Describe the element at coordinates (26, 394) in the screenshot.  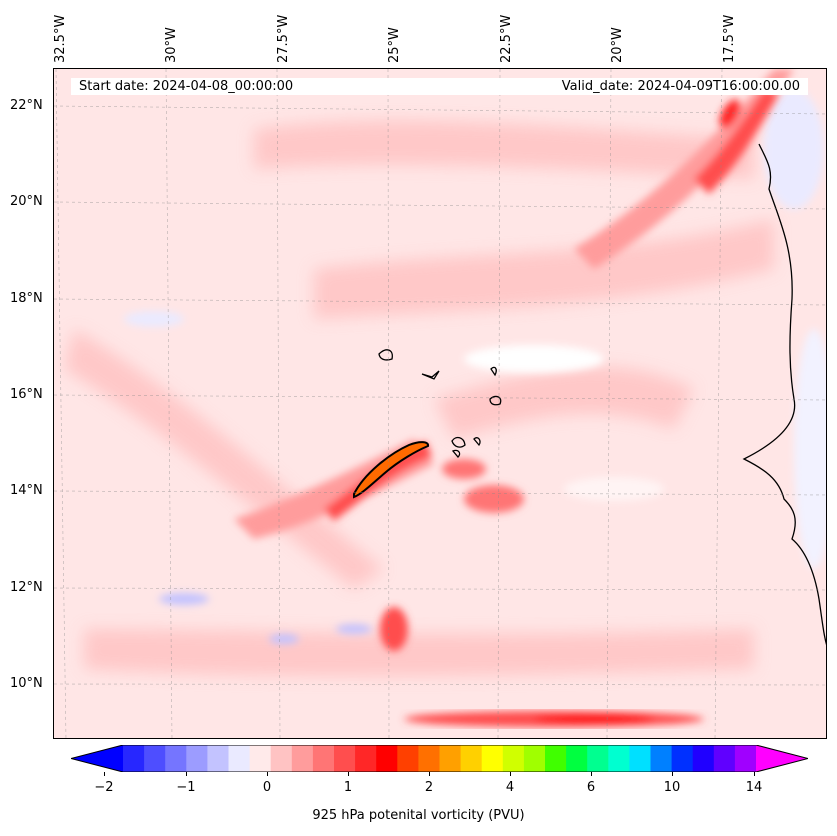
I see `lat-label: 16°N` at that location.